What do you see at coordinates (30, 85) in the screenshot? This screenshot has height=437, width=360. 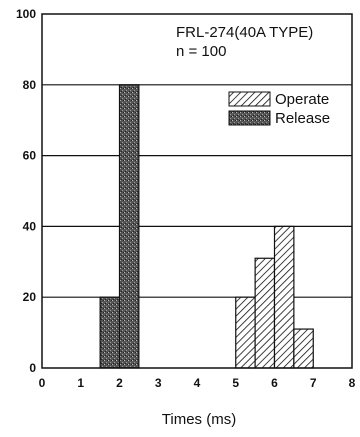 I see `y-tick-label: 80` at bounding box center [30, 85].